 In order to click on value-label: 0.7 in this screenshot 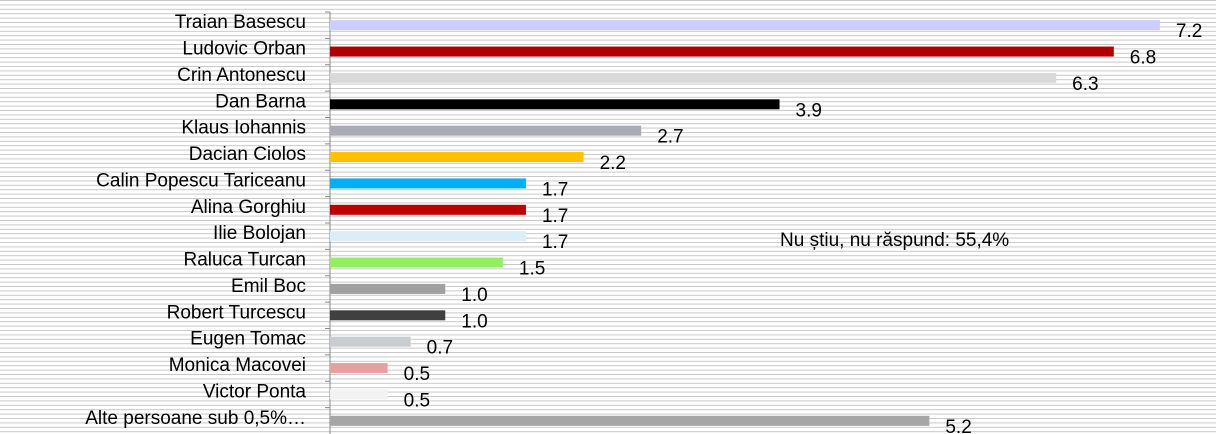, I will do `click(440, 348)`.